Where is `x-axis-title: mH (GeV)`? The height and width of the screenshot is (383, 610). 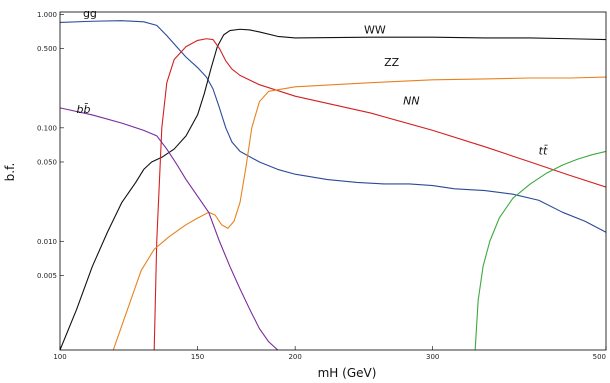 x-axis-title: mH (GeV) is located at coordinates (347, 373).